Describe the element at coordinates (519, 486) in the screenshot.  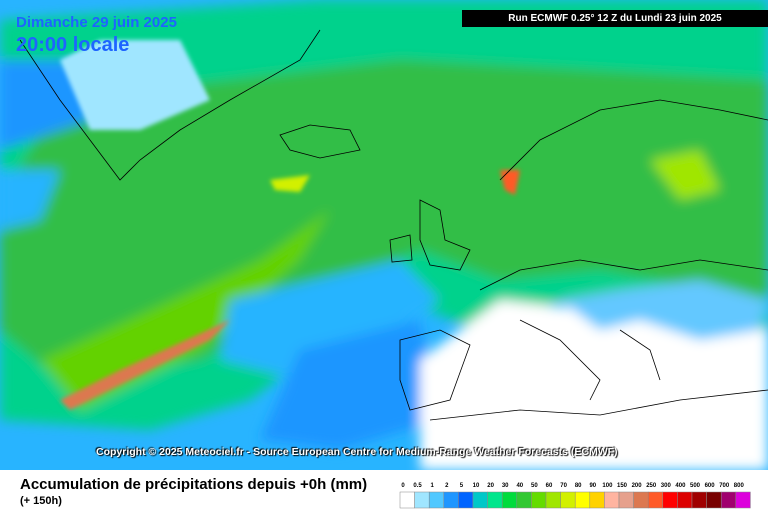
I see `legend-label: 40` at that location.